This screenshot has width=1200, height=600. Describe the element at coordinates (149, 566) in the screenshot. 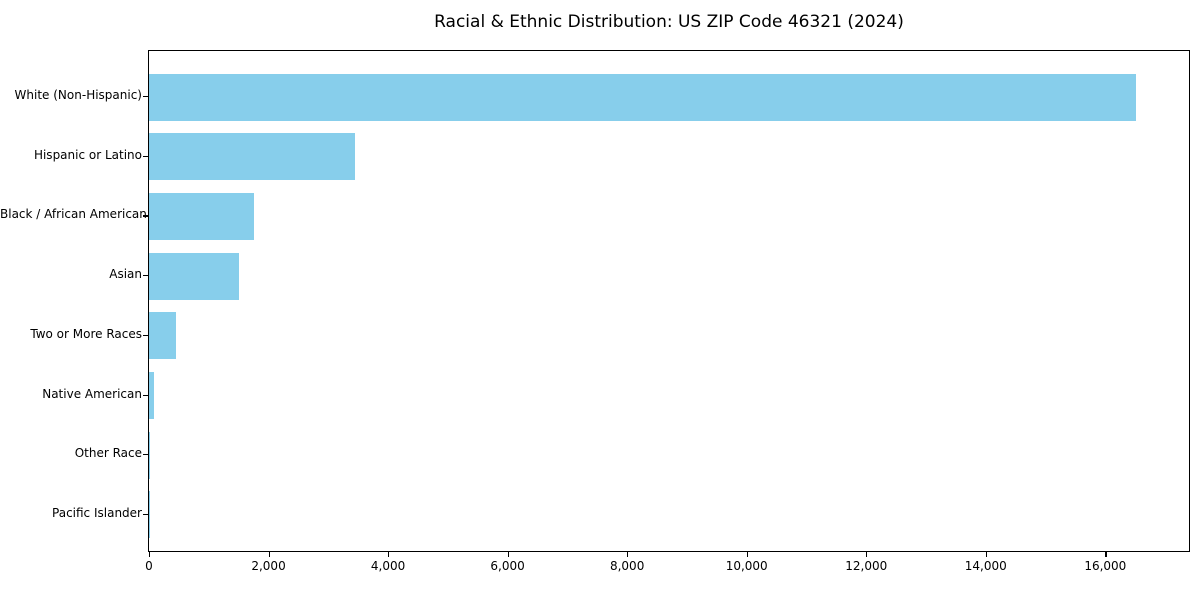

I see `x-tick-label: 0` at that location.